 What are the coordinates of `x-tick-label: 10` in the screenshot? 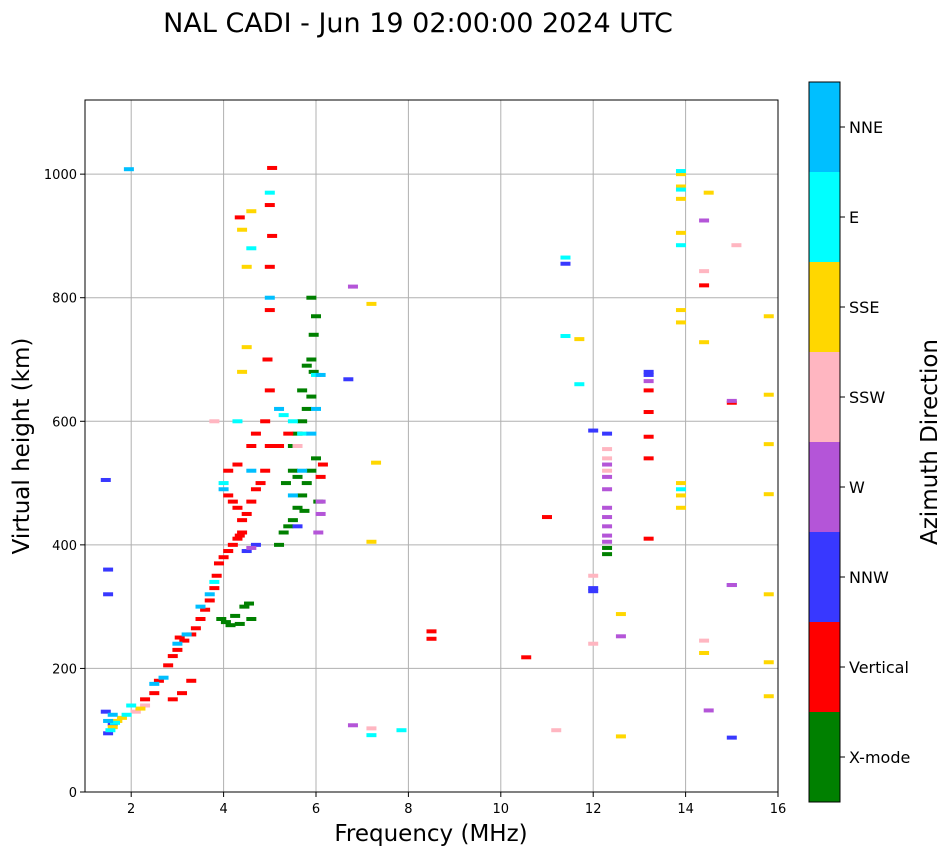 It's located at (501, 809).